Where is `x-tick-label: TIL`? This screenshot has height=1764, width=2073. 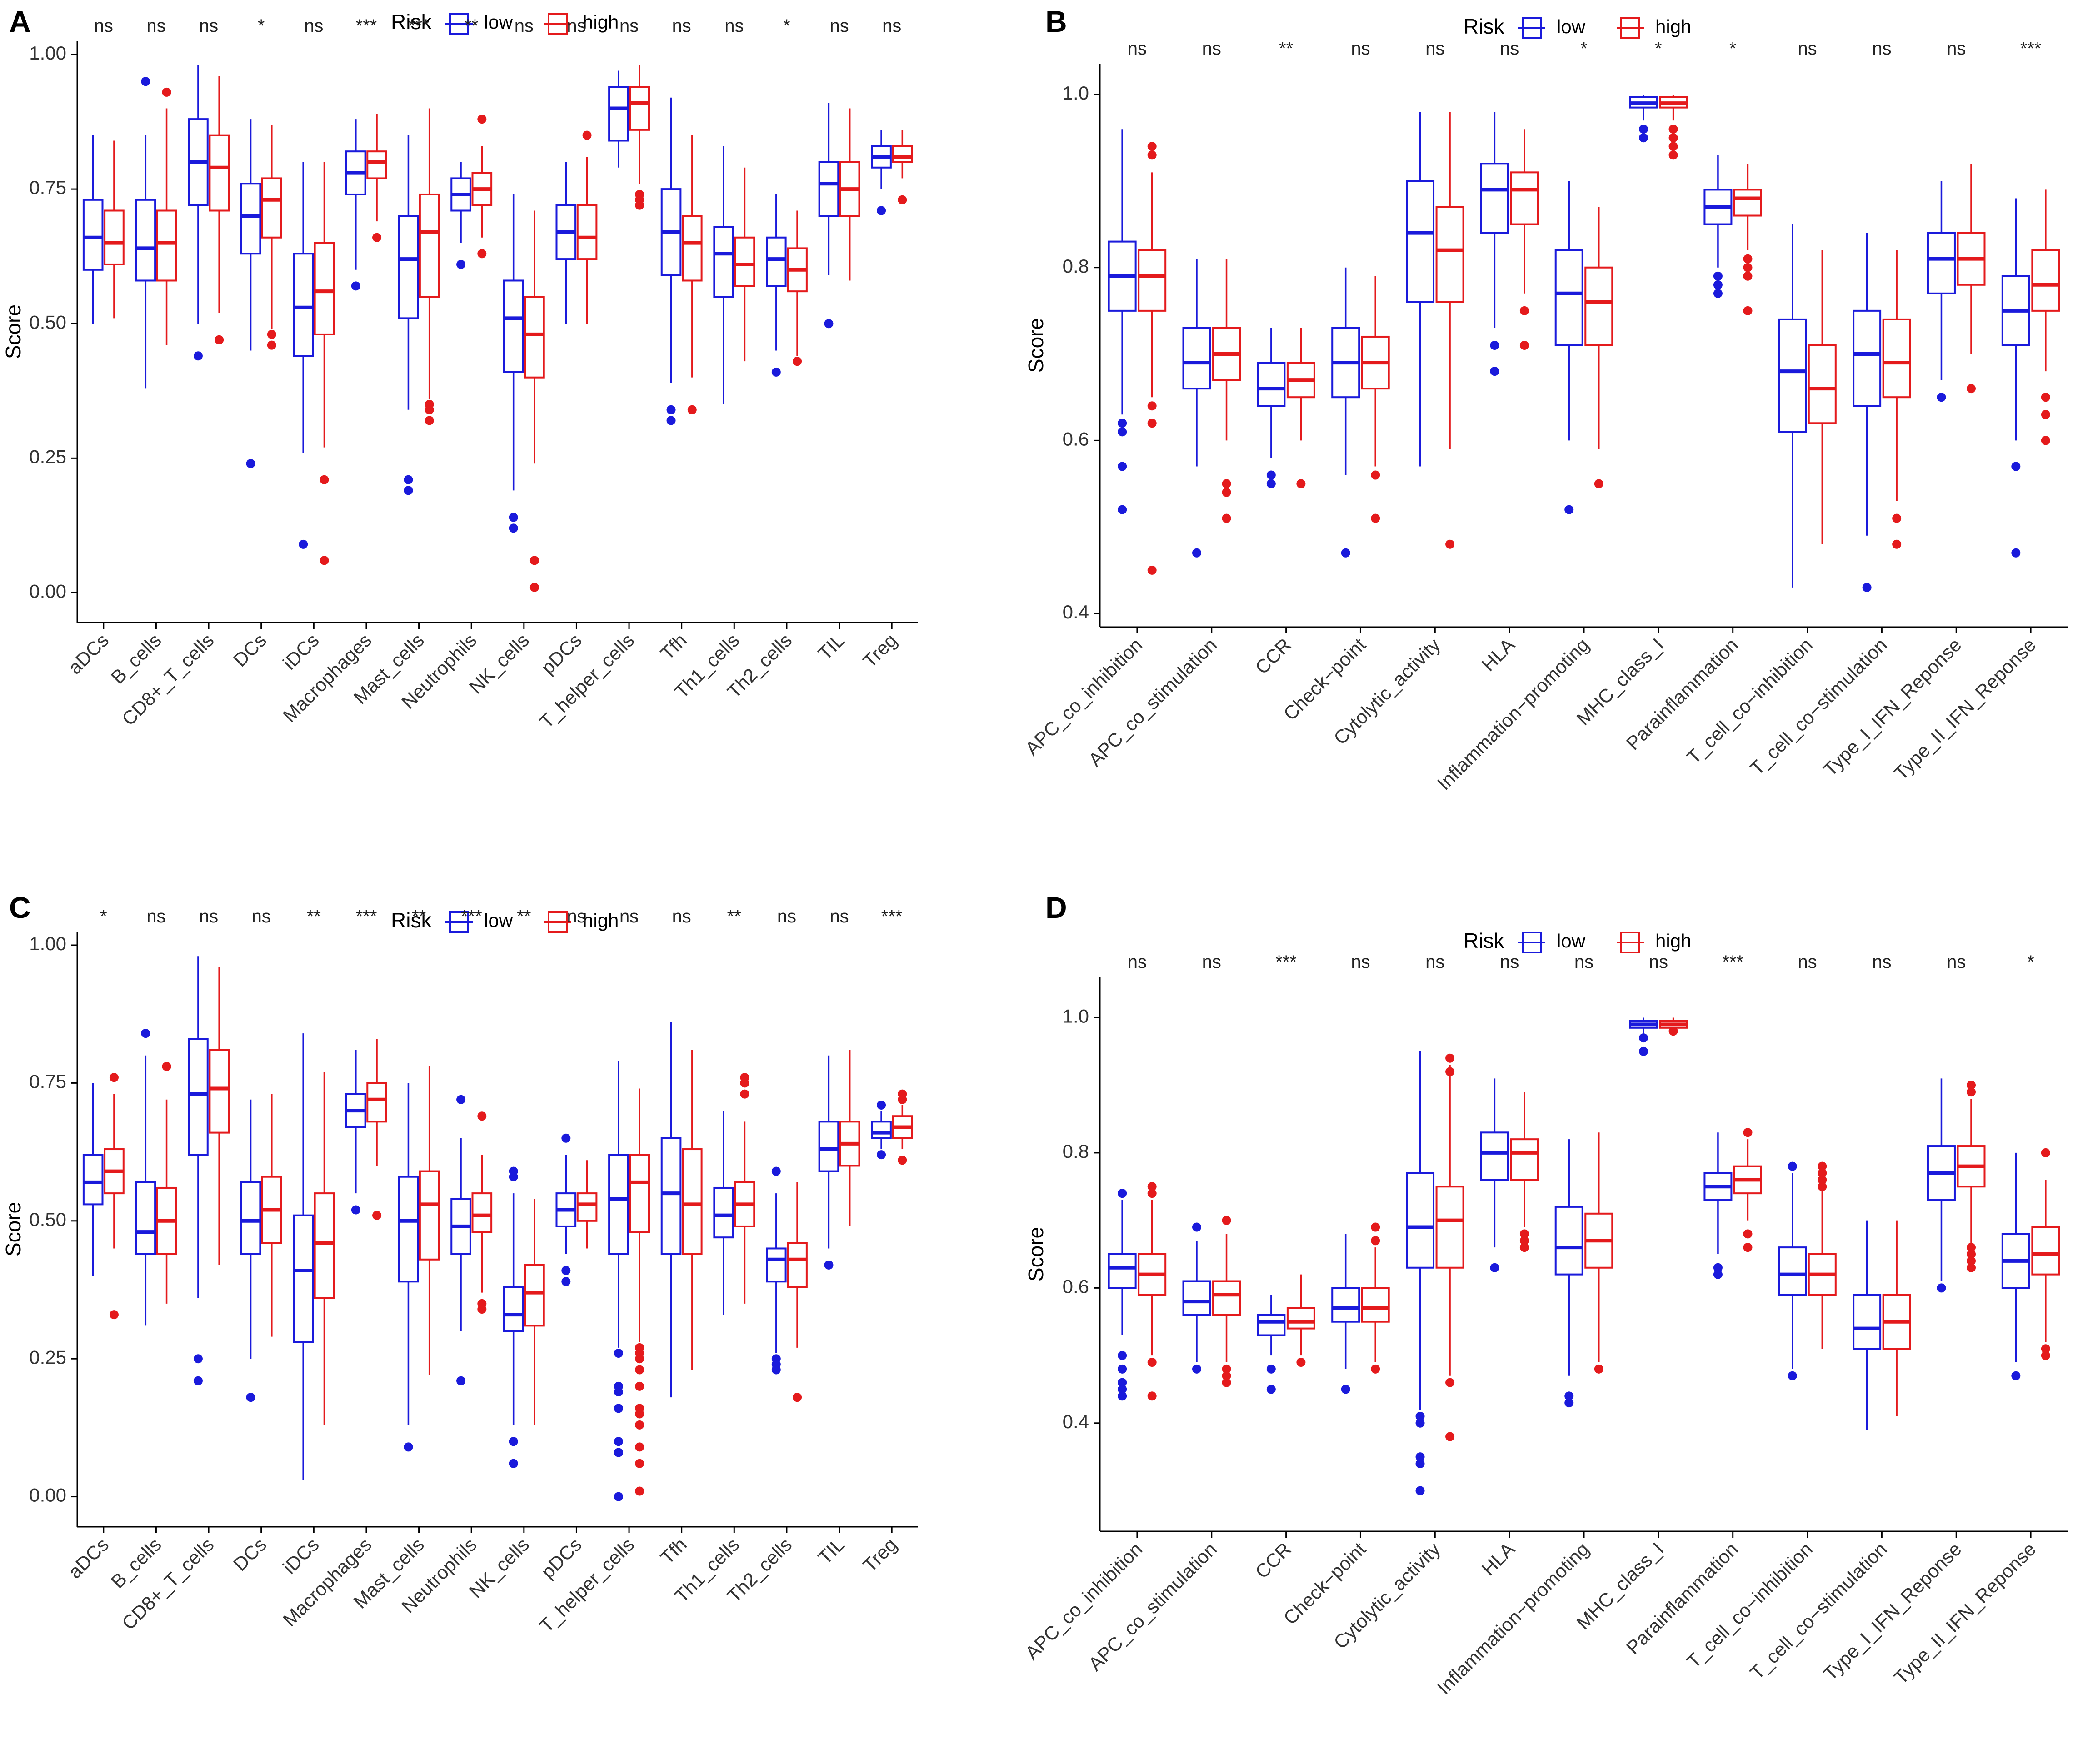 x-tick-label: TIL is located at coordinates (832, 1551).